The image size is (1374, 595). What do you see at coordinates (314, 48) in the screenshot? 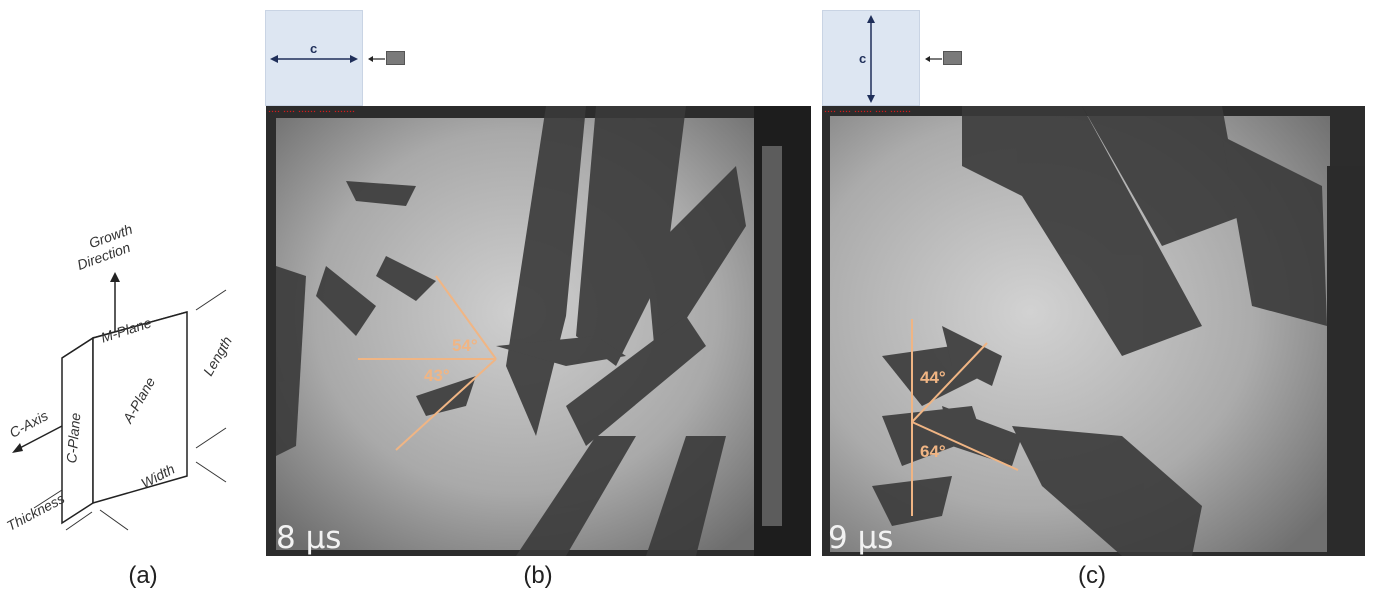
I see `c-axis-letter-b: c` at bounding box center [314, 48].